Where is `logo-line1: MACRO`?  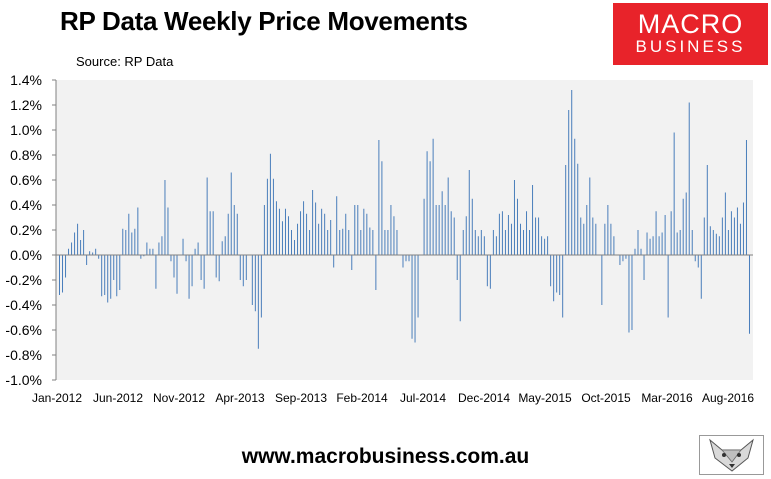
logo-line1: MACRO is located at coordinates (690, 24).